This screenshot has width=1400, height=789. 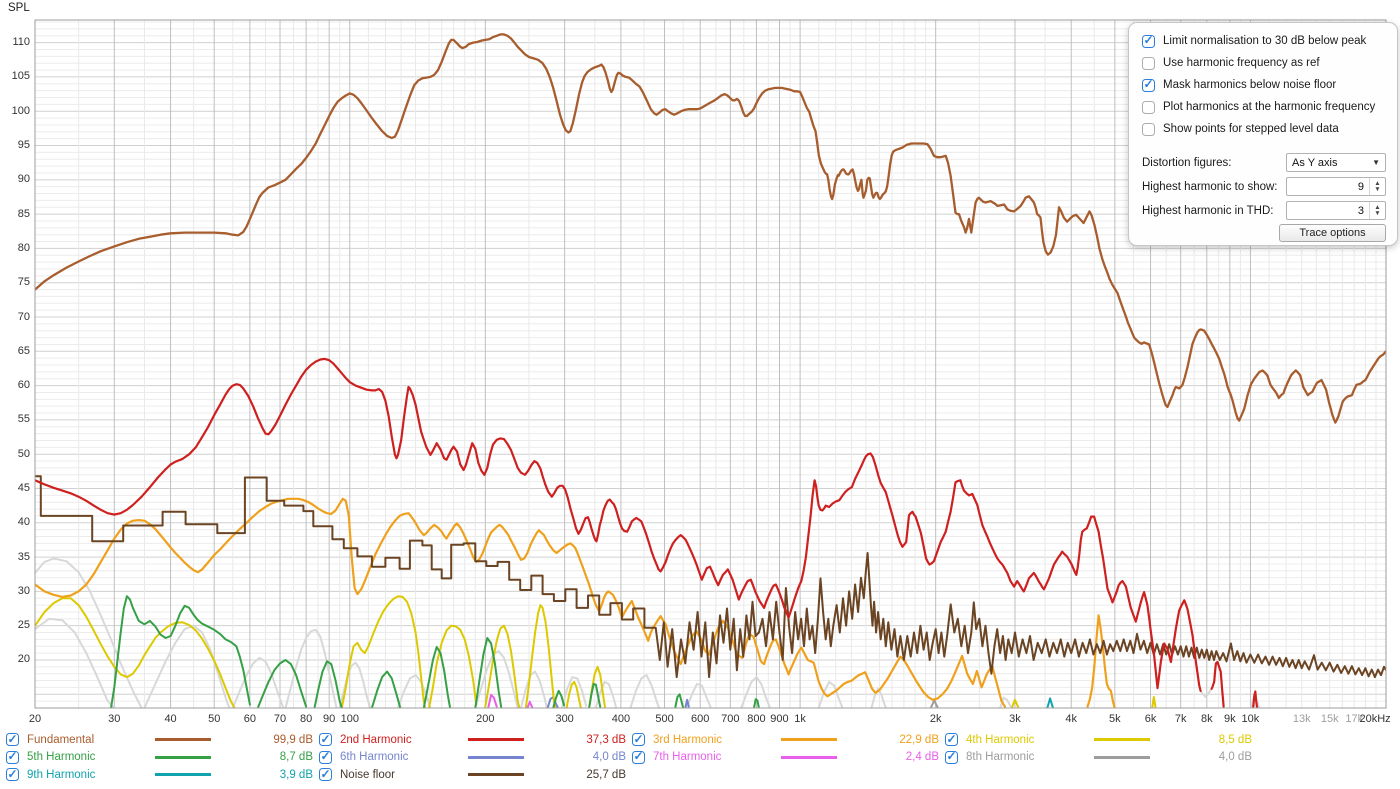 What do you see at coordinates (296, 757) in the screenshot?
I see `legend-value: 8,7 dB` at bounding box center [296, 757].